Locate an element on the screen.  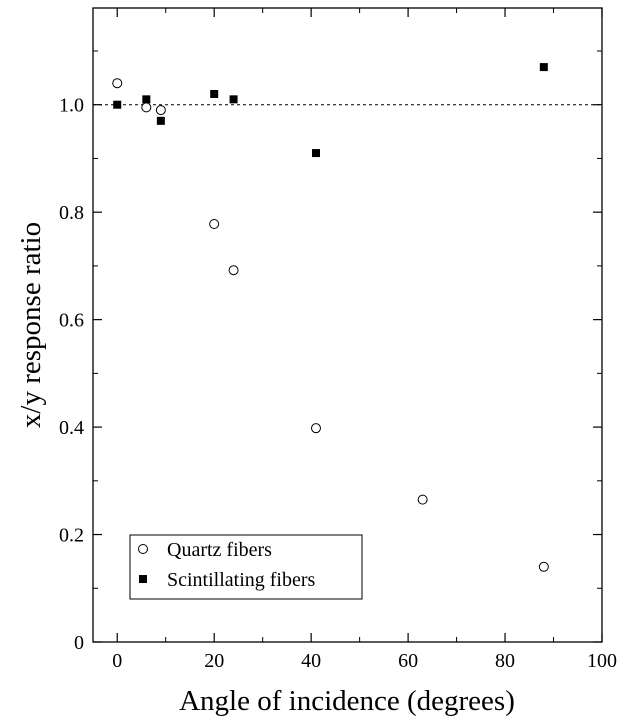
y-tick-label: 0.4 is located at coordinates (71, 428).